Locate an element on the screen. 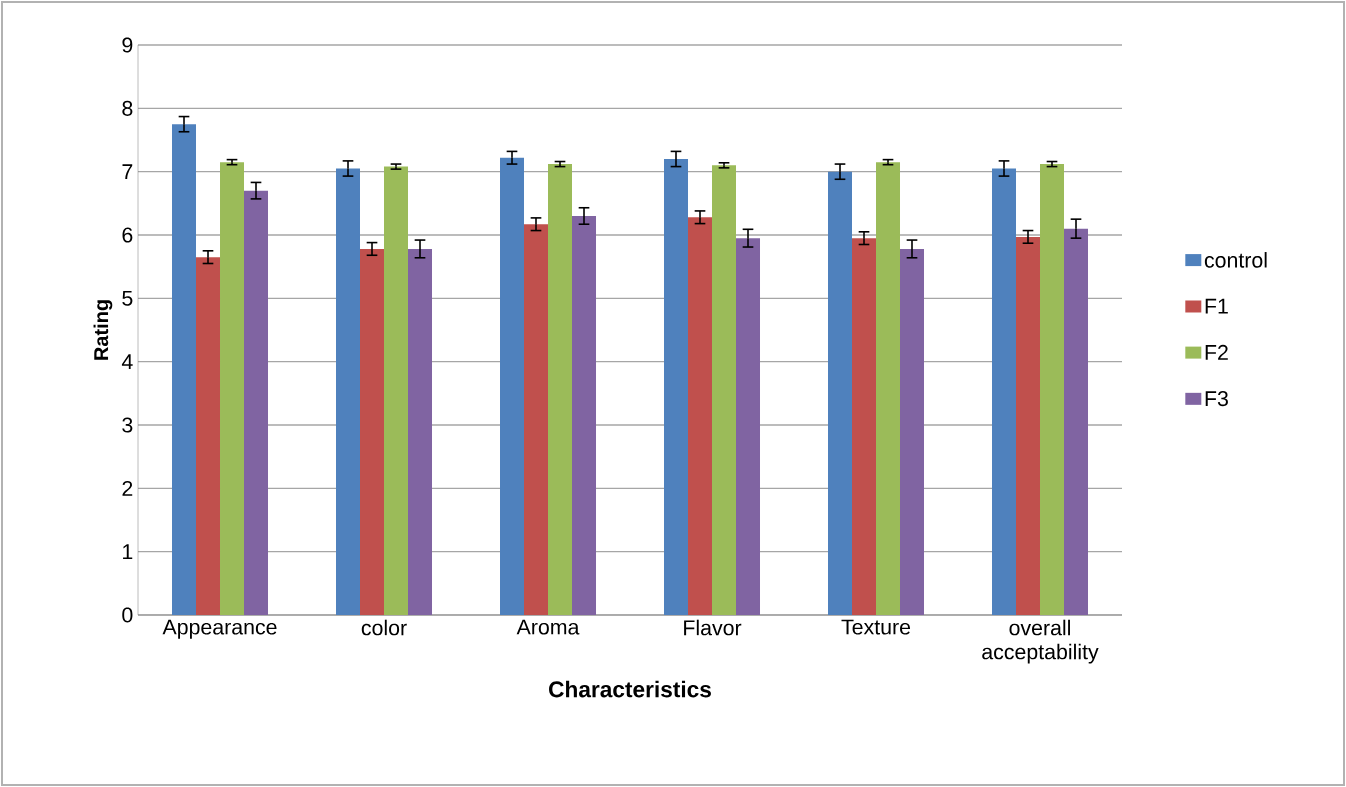  y-tick-label: 3 is located at coordinates (127, 425).